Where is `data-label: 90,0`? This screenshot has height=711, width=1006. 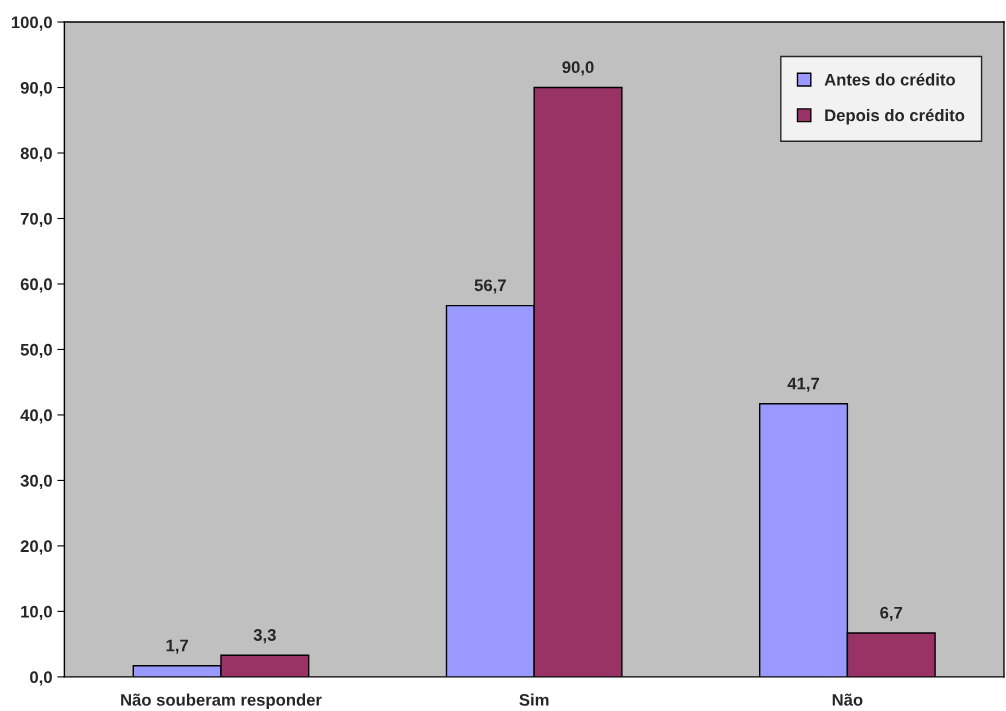 data-label: 90,0 is located at coordinates (578, 68).